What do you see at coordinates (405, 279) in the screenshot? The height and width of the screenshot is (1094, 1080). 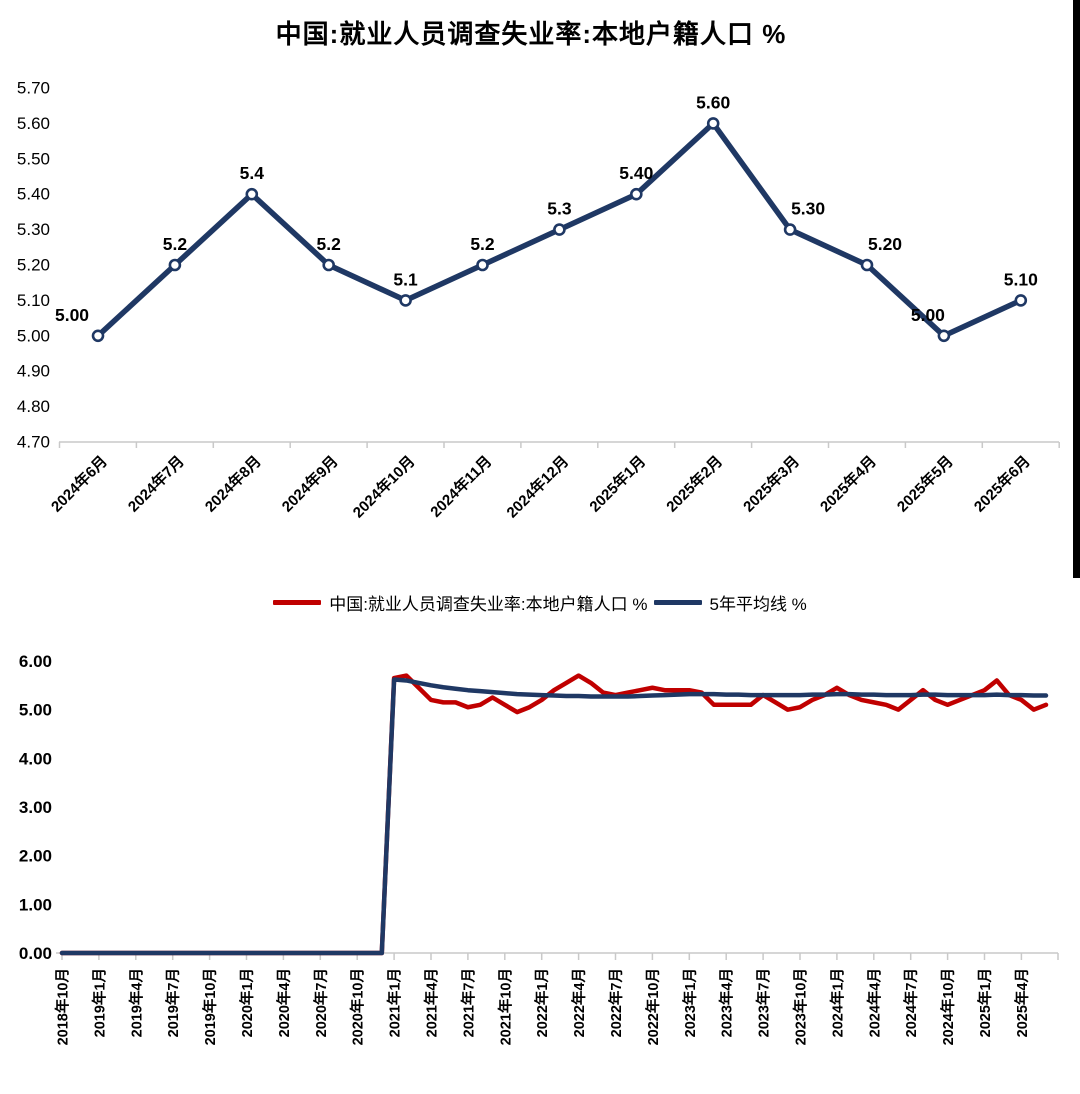 I see `data-label: 5.1` at bounding box center [405, 279].